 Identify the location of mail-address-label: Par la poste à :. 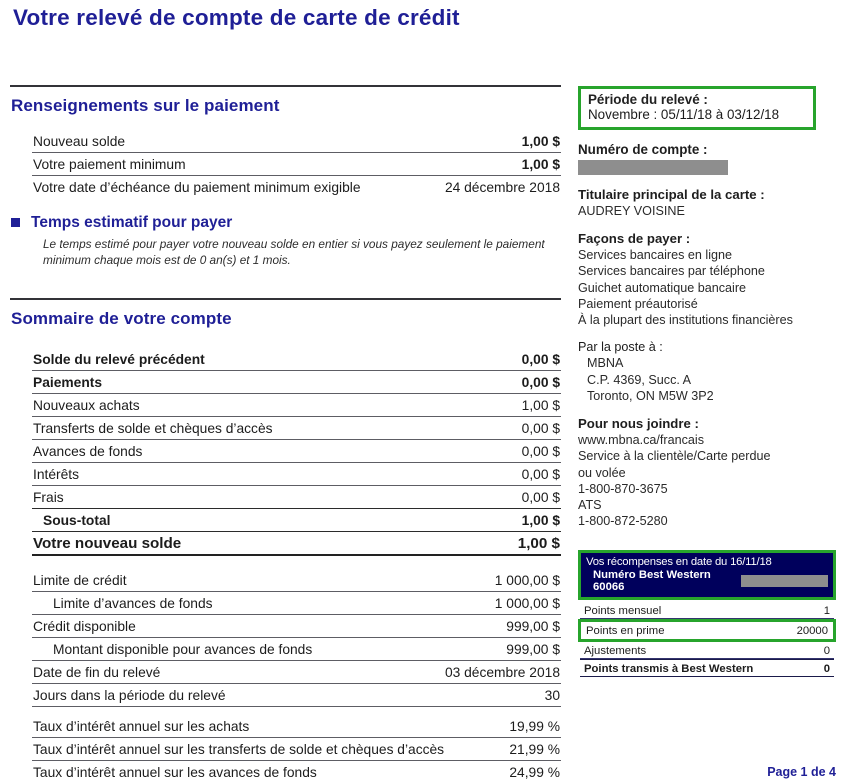
(620, 347).